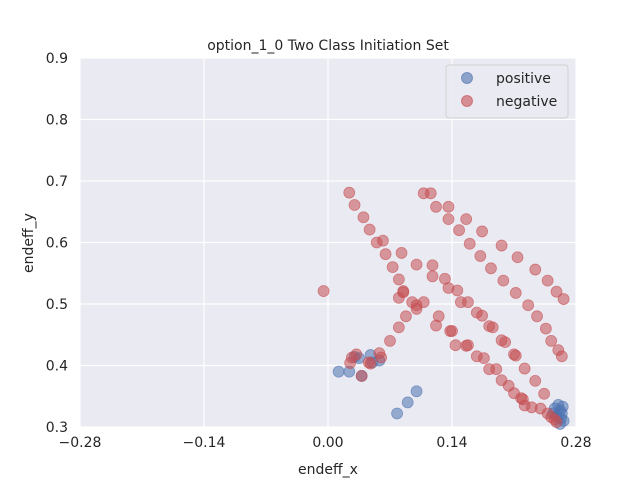  I want to click on legend-marker-negative, so click(467, 101).